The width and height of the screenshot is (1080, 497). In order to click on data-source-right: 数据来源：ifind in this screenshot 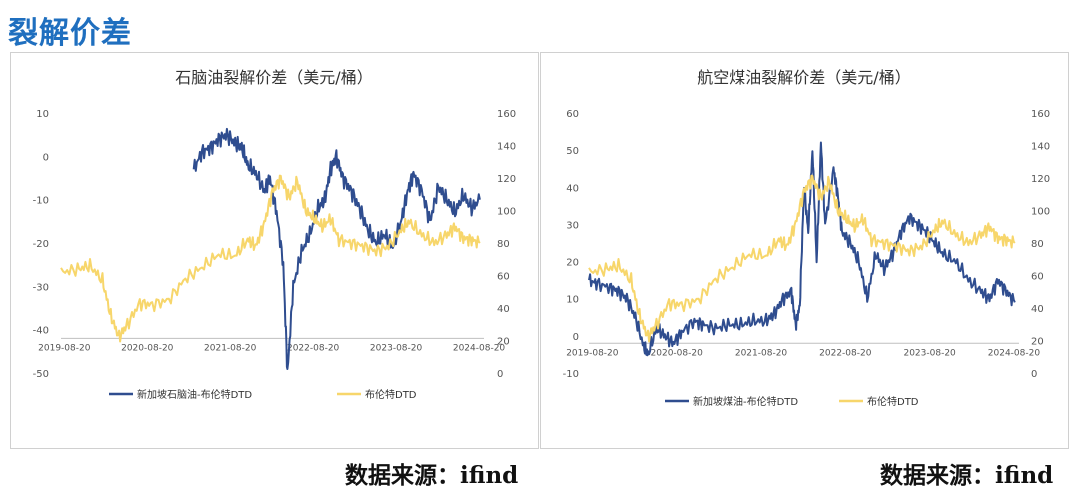, I will do `click(967, 475)`.